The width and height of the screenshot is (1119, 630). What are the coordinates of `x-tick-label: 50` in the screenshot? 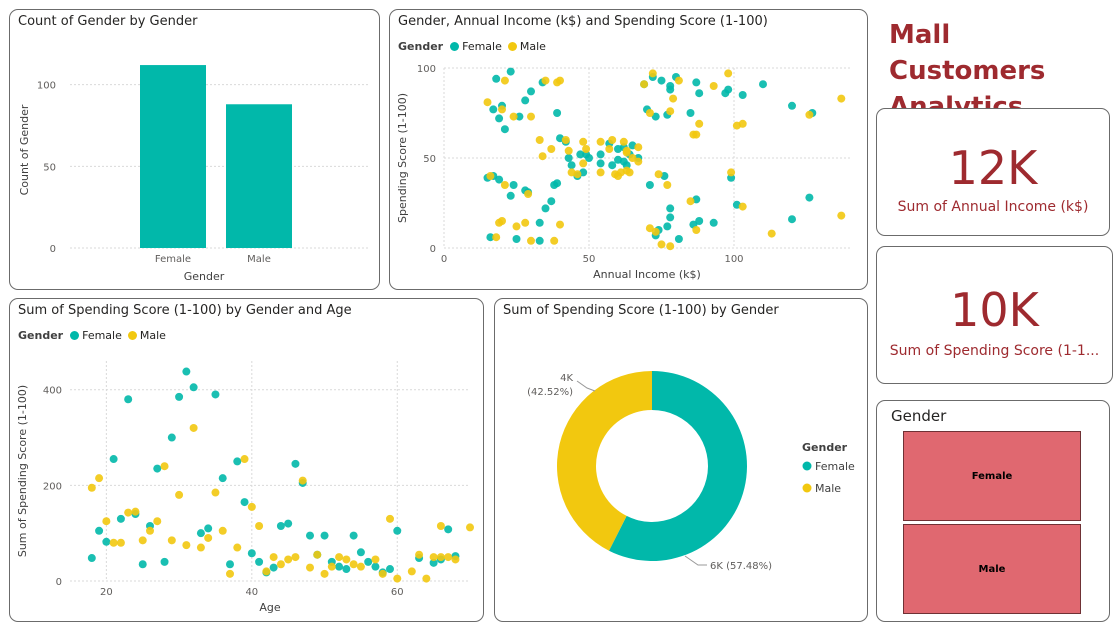 It's located at (589, 259).